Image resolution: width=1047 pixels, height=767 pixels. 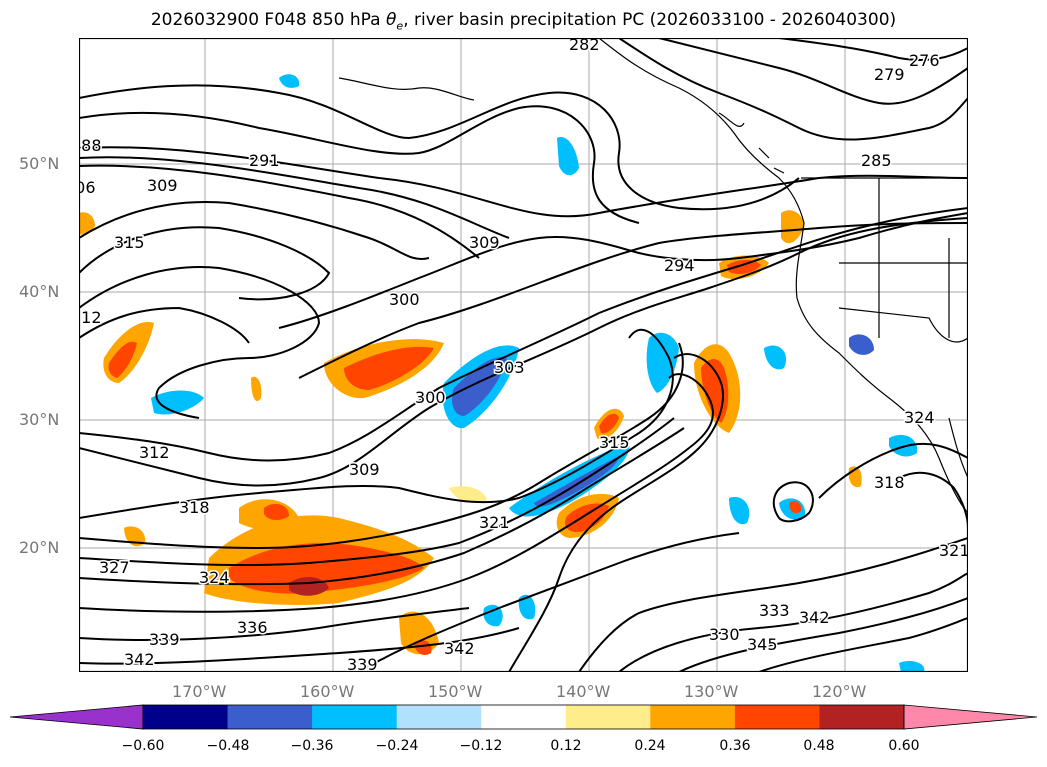 What do you see at coordinates (584, 46) in the screenshot?
I see `contour-label: 282` at bounding box center [584, 46].